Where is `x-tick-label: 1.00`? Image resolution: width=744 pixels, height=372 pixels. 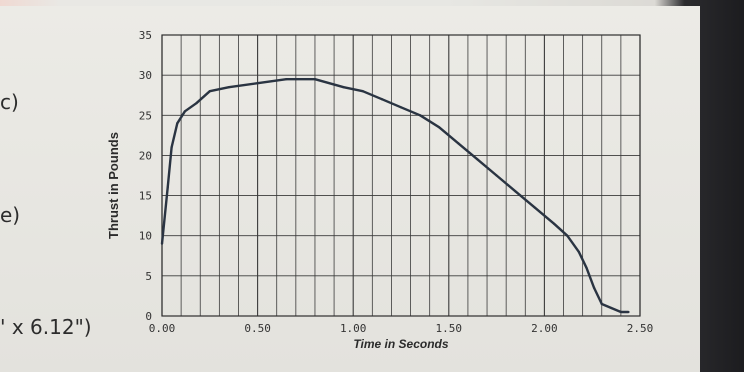 x-tick-label: 1.00 is located at coordinates (353, 328).